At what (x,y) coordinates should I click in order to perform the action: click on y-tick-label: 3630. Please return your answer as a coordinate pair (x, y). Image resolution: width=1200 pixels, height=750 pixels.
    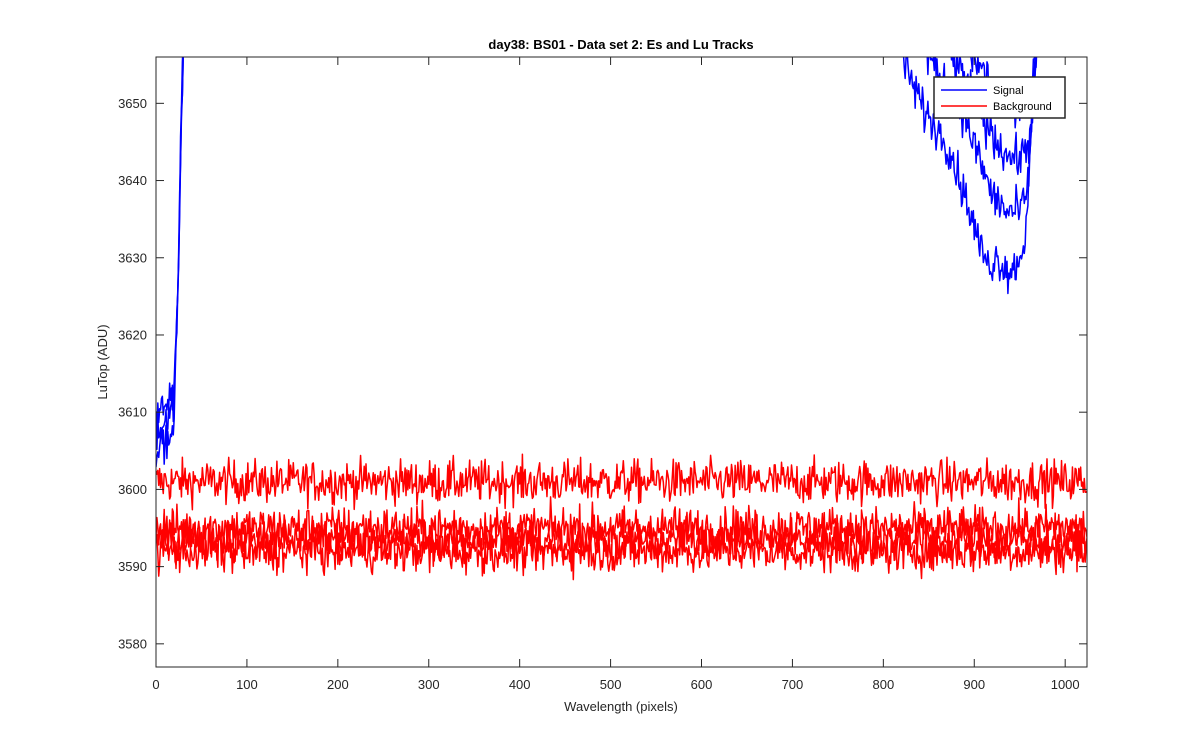
    Looking at the image, I should click on (132, 257).